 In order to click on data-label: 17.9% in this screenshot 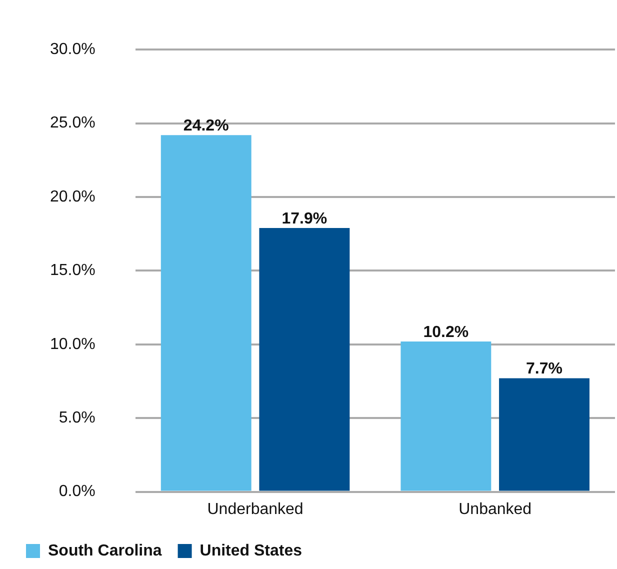, I will do `click(305, 219)`.